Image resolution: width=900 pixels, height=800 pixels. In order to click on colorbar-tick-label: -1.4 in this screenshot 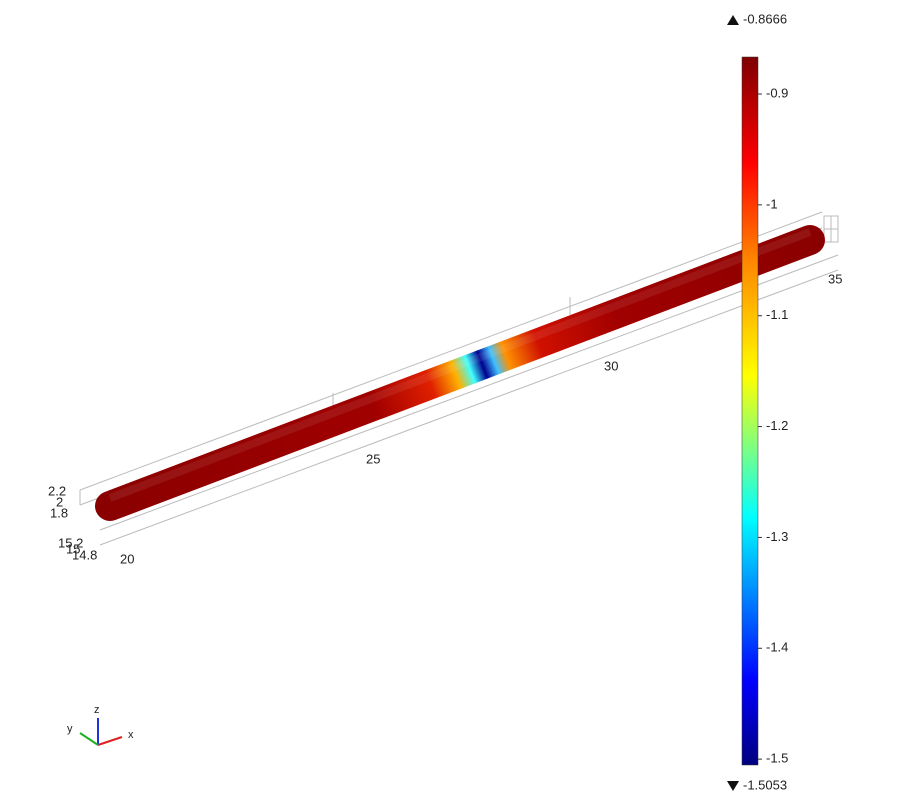, I will do `click(777, 647)`.